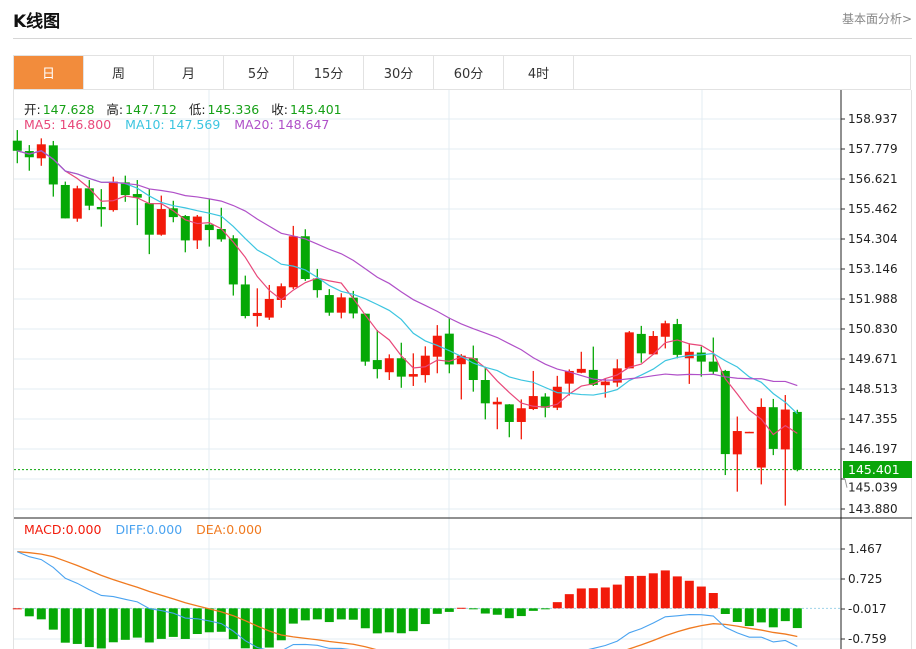 The image size is (916, 649). I want to click on ma10-legend: MA10: 147.569, so click(173, 124).